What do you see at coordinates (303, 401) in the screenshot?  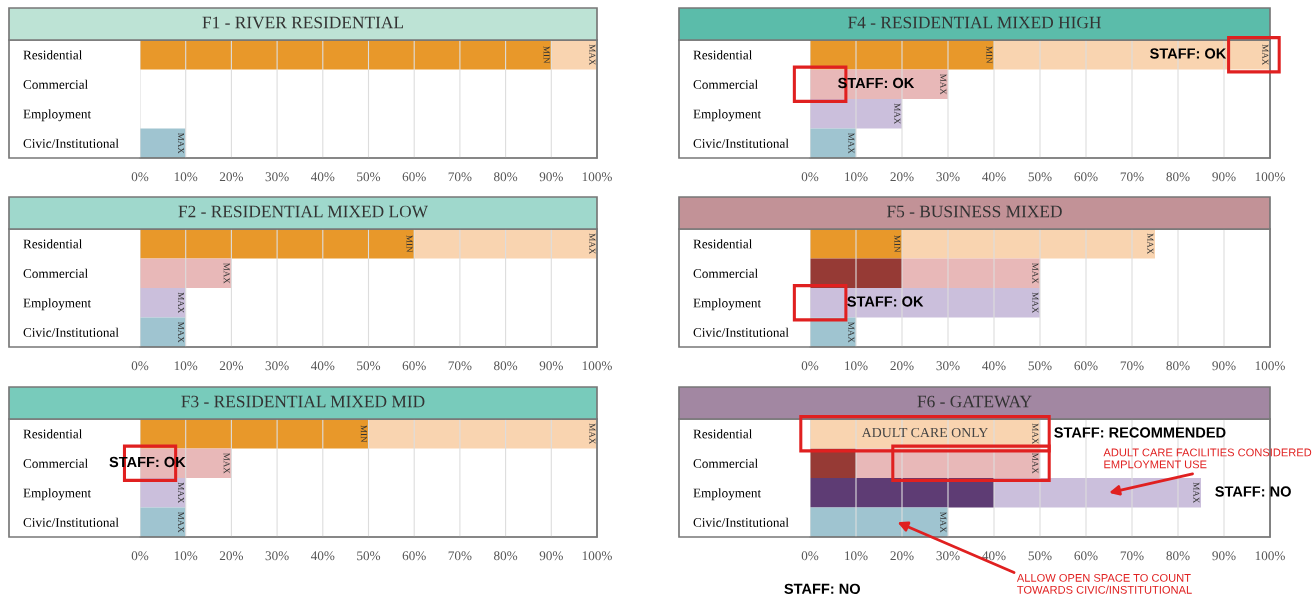 I see `chart-title: F3 - RESIDENTIAL MIXED MID` at bounding box center [303, 401].